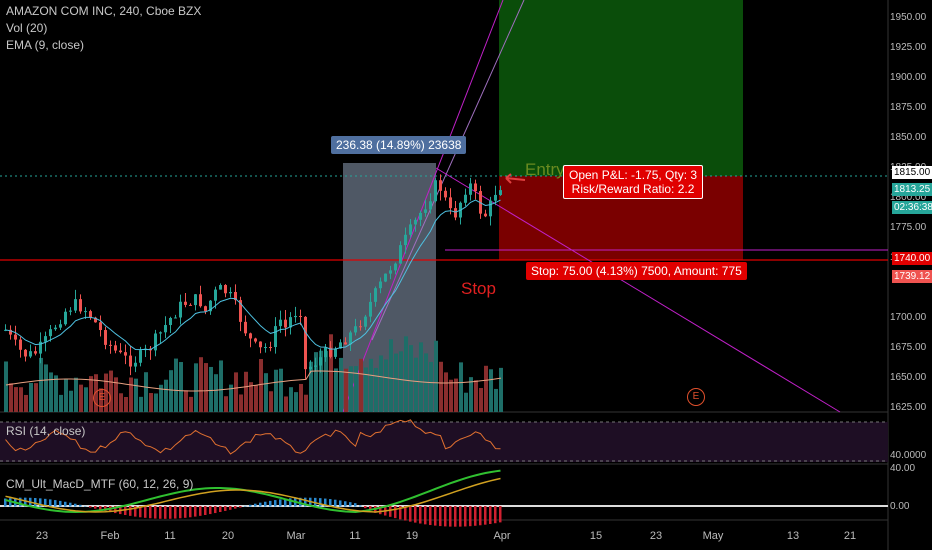 Image resolution: width=932 pixels, height=550 pixels. I want to click on ema-indicator-label: EMA (9, close), so click(45, 45).